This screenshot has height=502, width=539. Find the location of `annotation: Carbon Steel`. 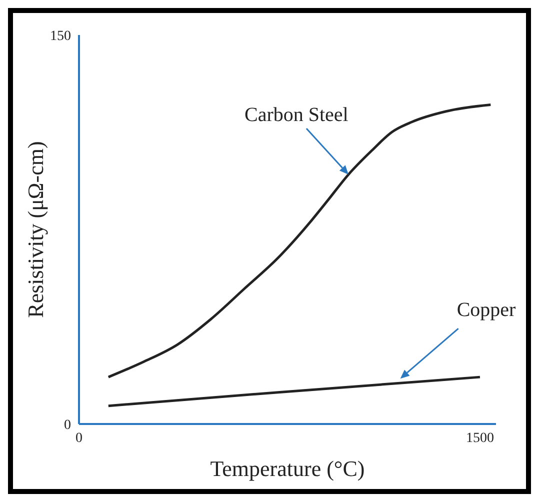

annotation: Carbon Steel is located at coordinates (296, 115).